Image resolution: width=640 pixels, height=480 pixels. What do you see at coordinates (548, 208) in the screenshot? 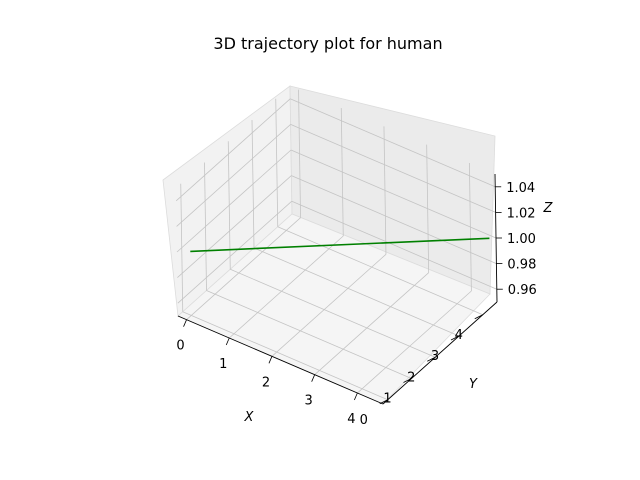
I see `z-axis-label: Z` at bounding box center [548, 208].